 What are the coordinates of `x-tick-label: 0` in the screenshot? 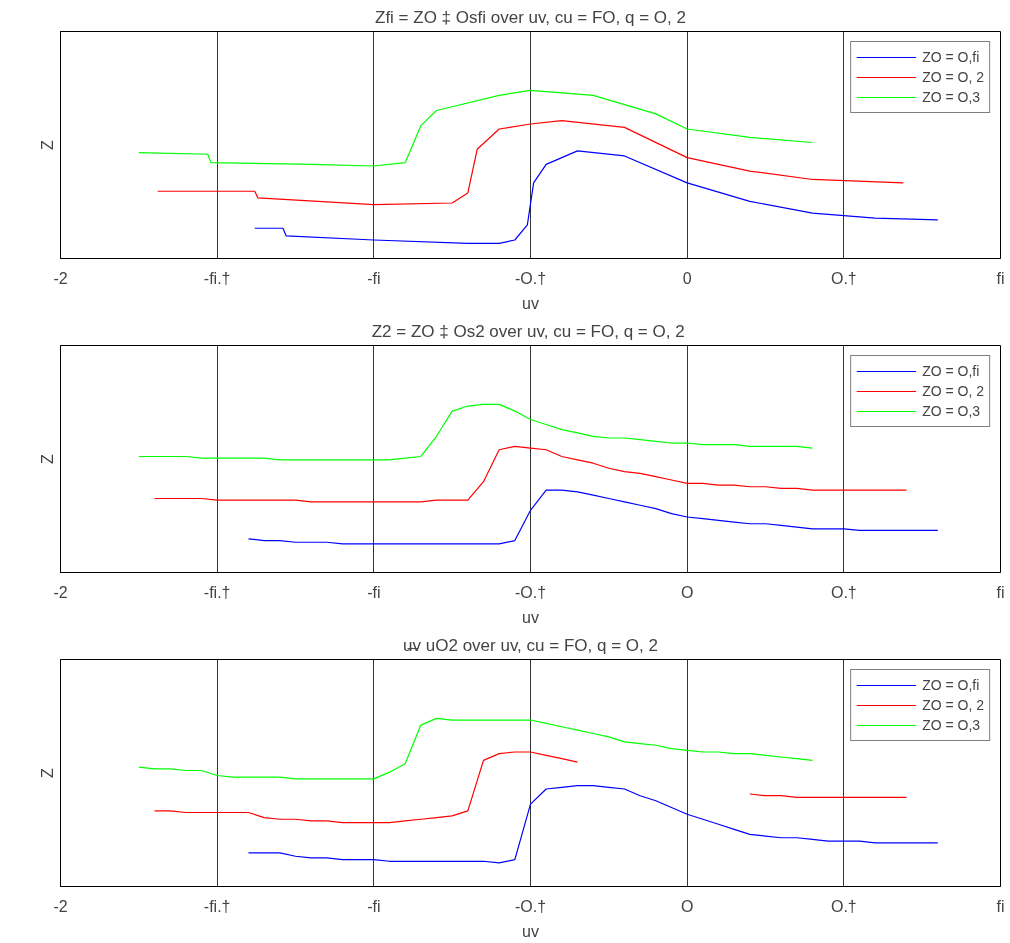 It's located at (687, 278).